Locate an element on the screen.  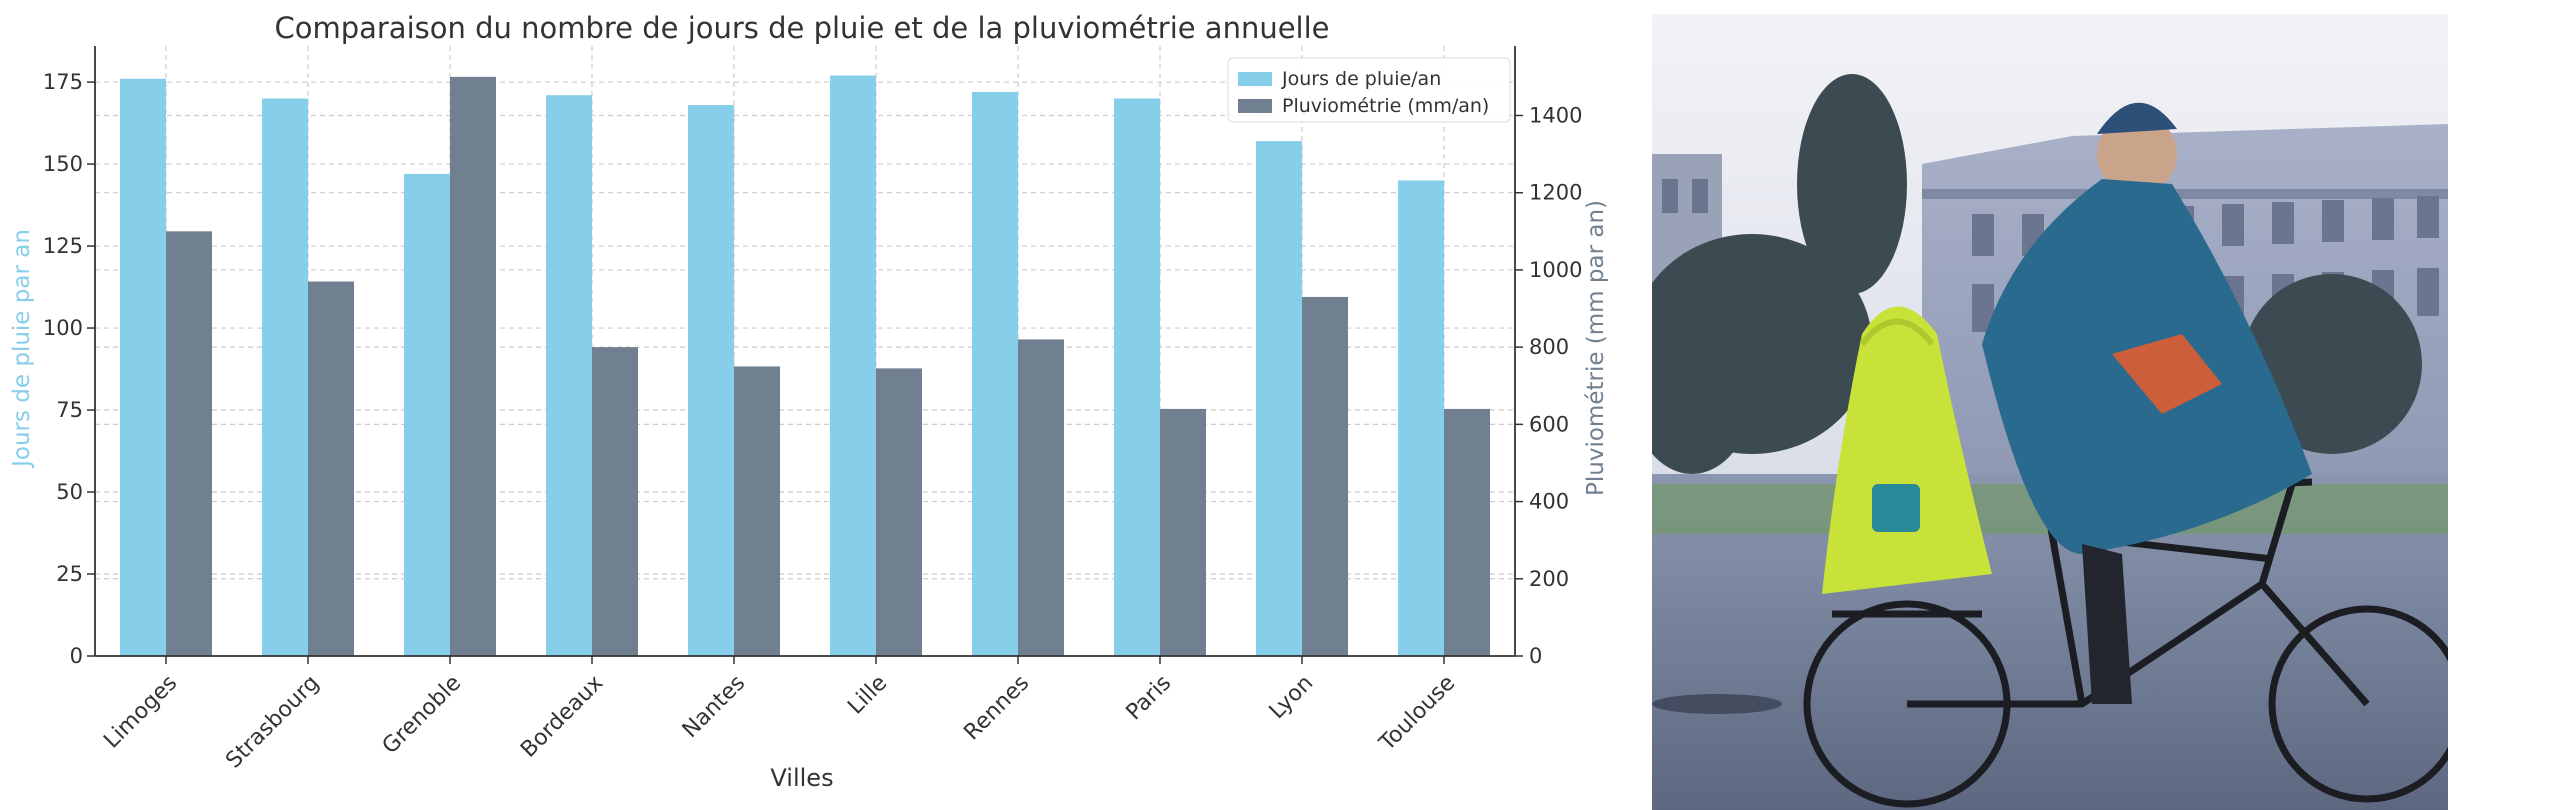
right-tick-label: 1000 is located at coordinates (1555, 270).